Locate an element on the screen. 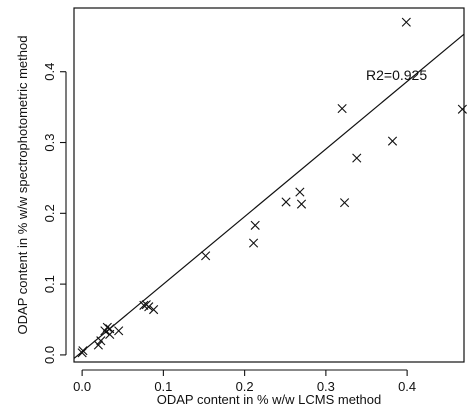  x-tick-label: 0.3 is located at coordinates (326, 386).